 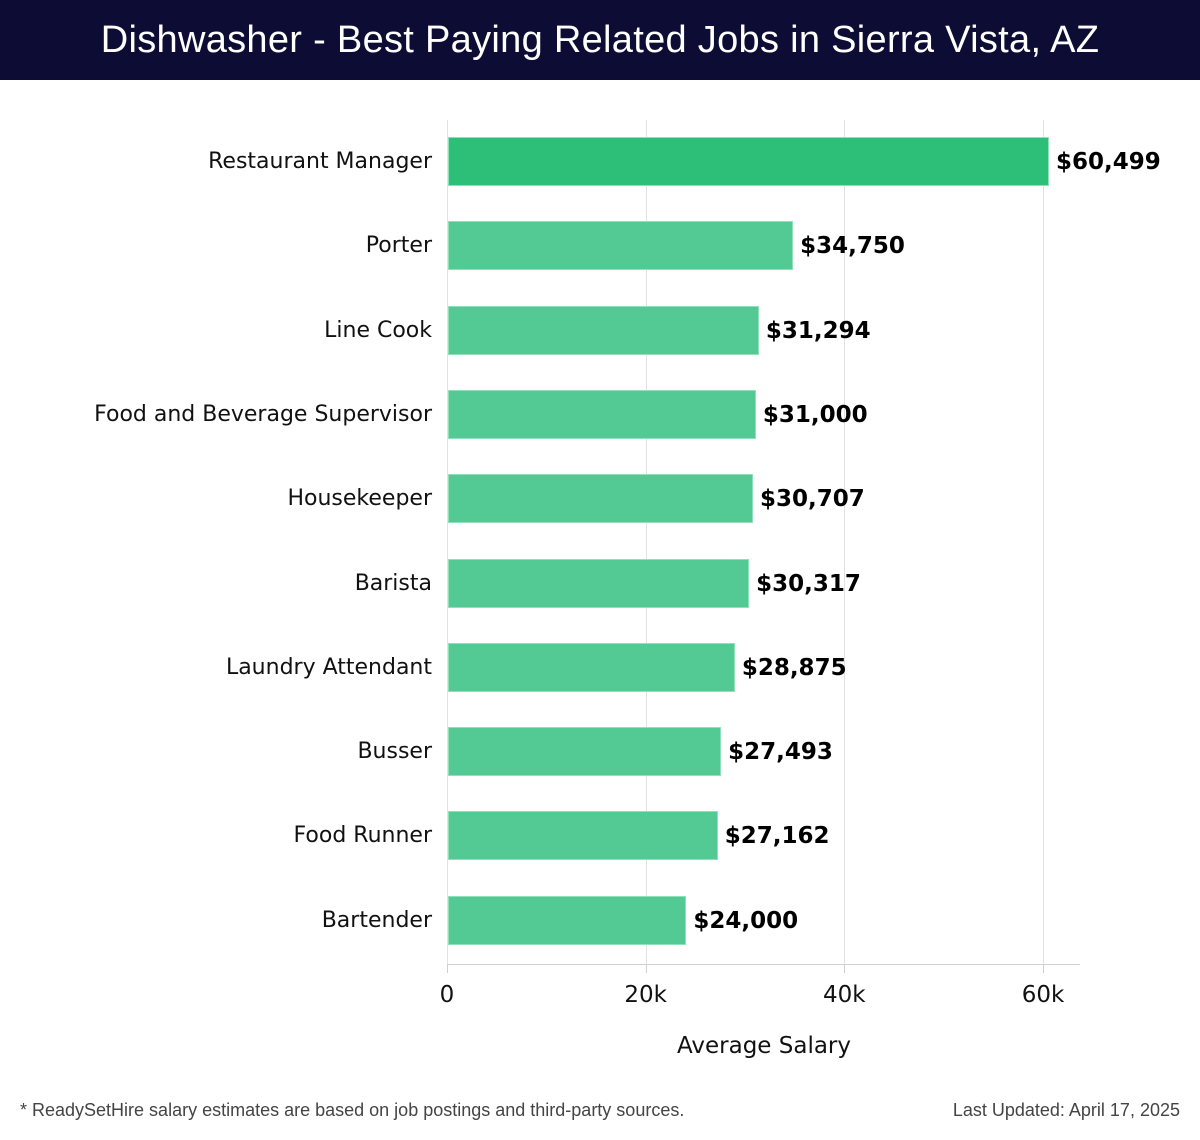 What do you see at coordinates (815, 414) in the screenshot?
I see `value-label: $31,000` at bounding box center [815, 414].